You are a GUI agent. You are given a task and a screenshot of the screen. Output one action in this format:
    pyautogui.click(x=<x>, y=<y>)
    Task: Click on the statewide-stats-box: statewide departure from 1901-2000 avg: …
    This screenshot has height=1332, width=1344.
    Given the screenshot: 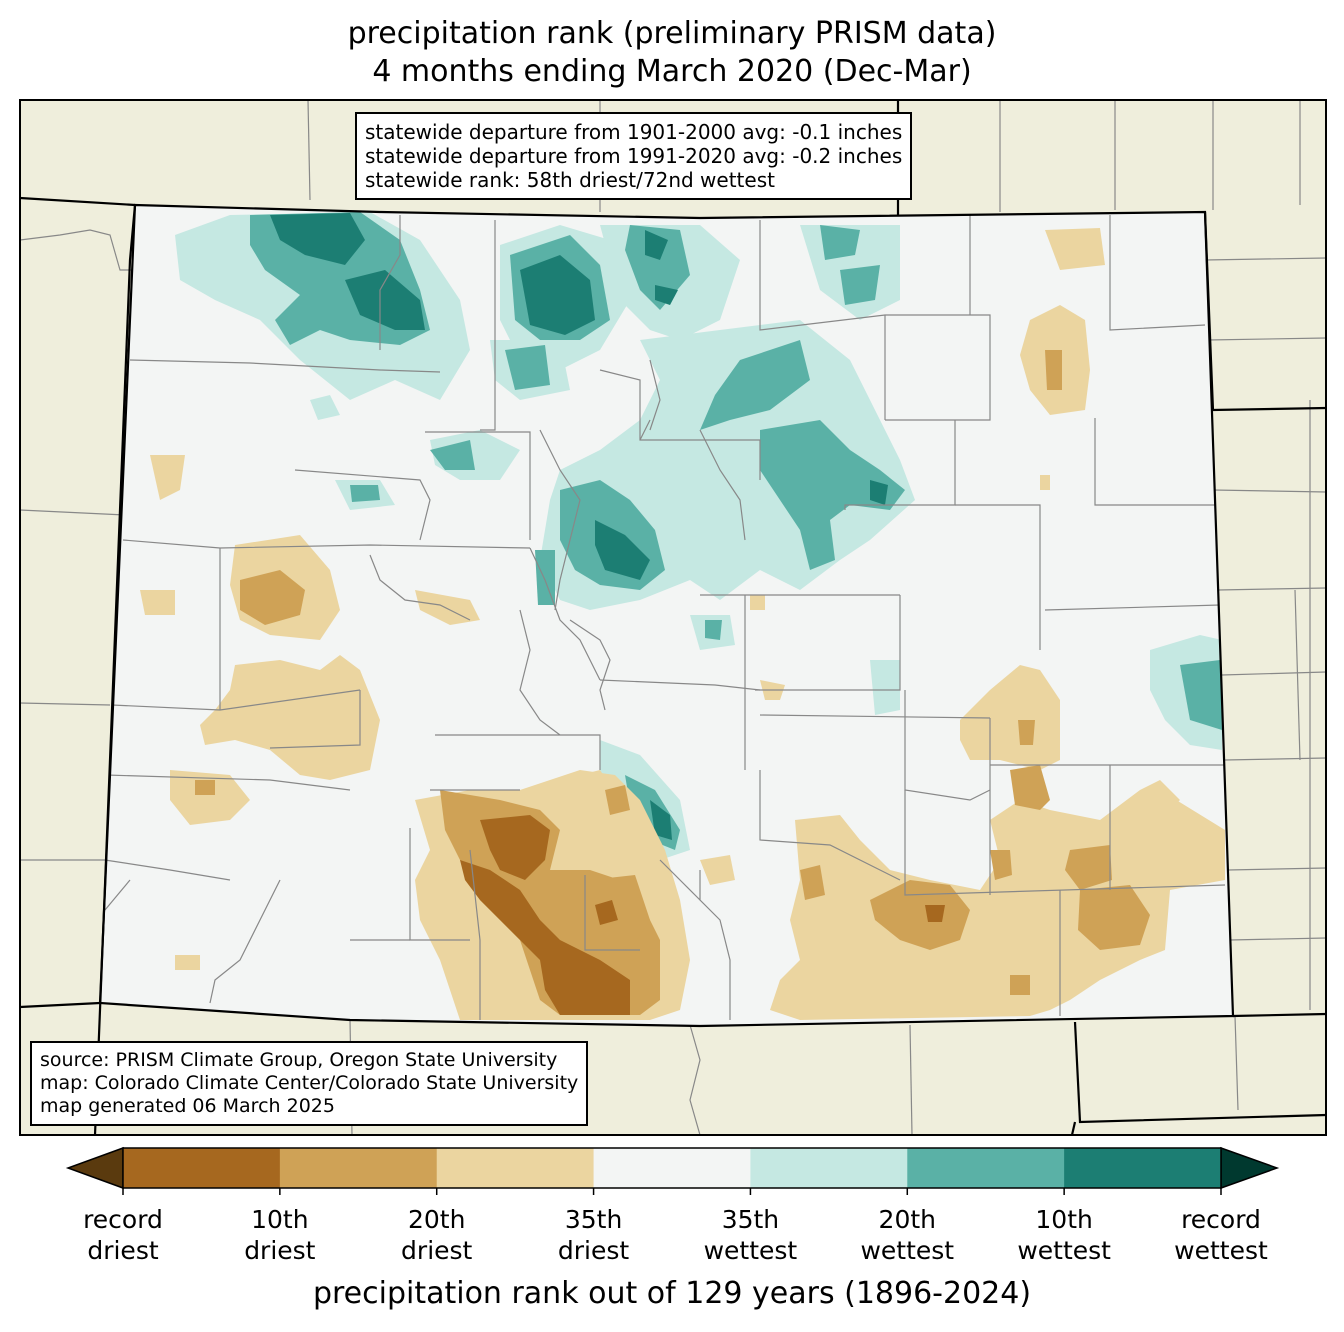 What is the action you would take?
    pyautogui.click(x=634, y=156)
    